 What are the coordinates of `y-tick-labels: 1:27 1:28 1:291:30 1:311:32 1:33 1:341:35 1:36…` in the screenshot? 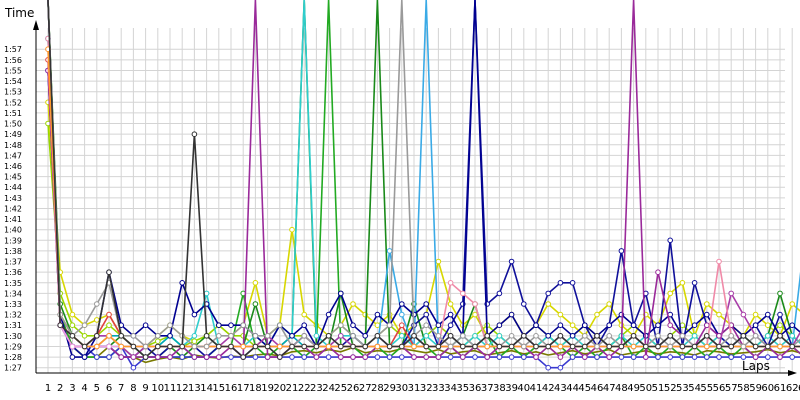 It's located at (13, 208).